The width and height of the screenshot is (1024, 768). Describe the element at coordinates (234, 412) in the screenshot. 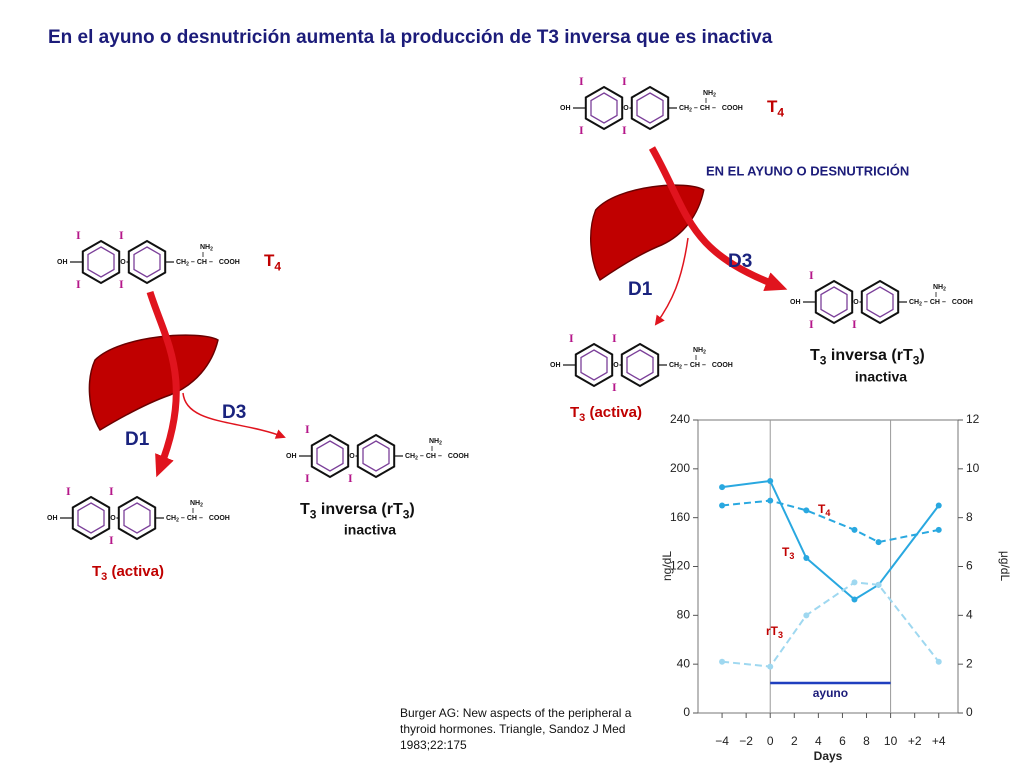

I see `enzyme-d3: D3` at that location.